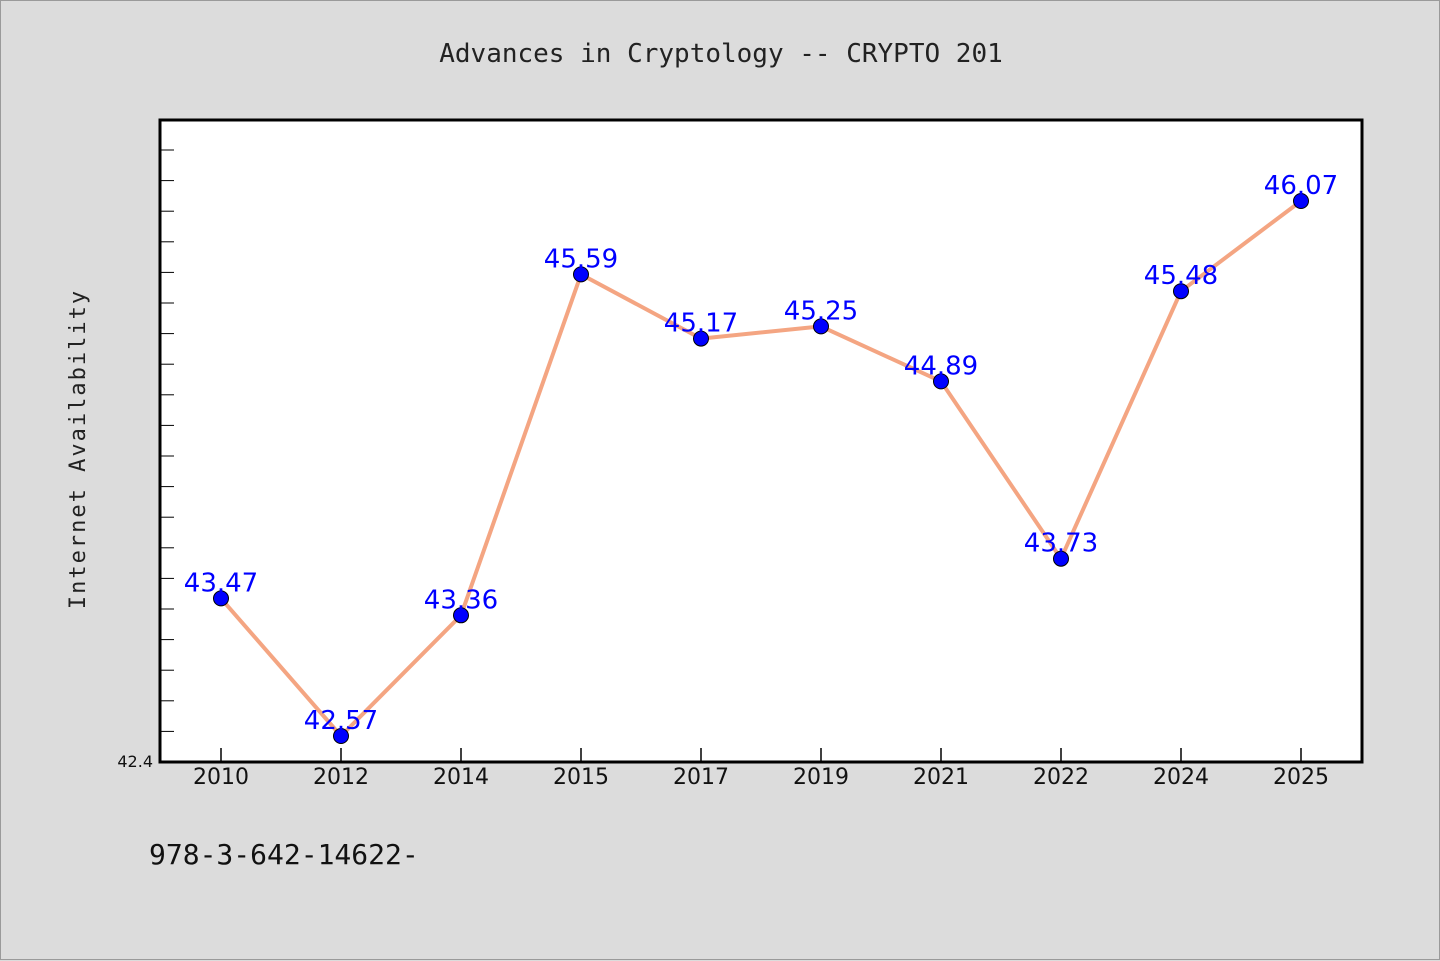 The image size is (1440, 961). I want to click on x-tick-label: 2025, so click(1301, 777).